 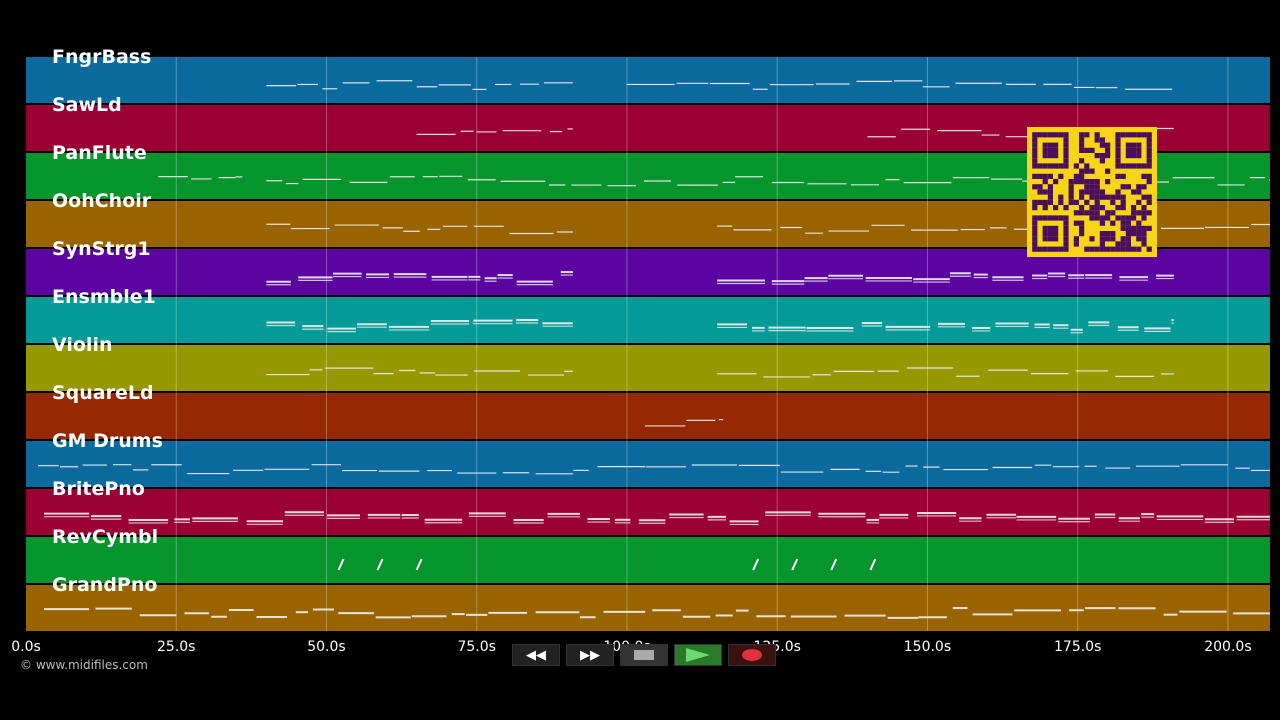 What do you see at coordinates (1092, 192) in the screenshot?
I see `qr-code-icon` at bounding box center [1092, 192].